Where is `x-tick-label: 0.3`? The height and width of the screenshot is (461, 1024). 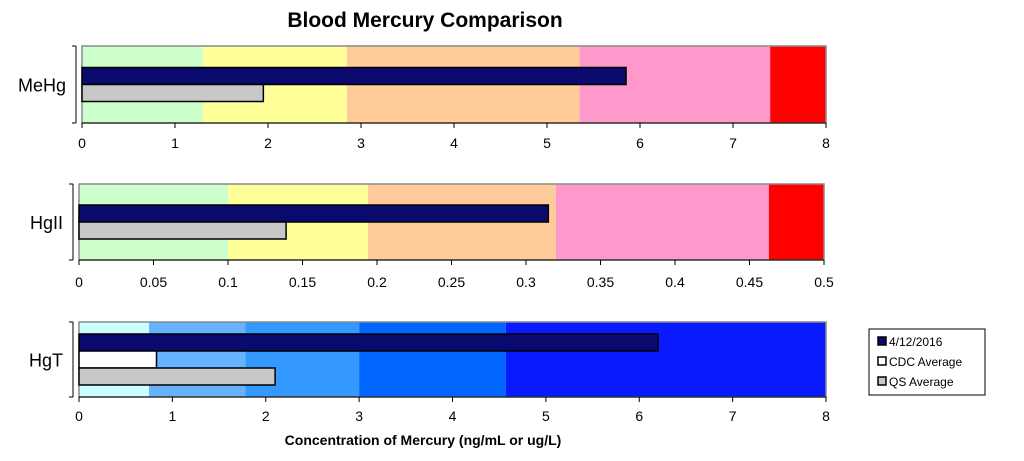 x-tick-label: 0.3 is located at coordinates (526, 282).